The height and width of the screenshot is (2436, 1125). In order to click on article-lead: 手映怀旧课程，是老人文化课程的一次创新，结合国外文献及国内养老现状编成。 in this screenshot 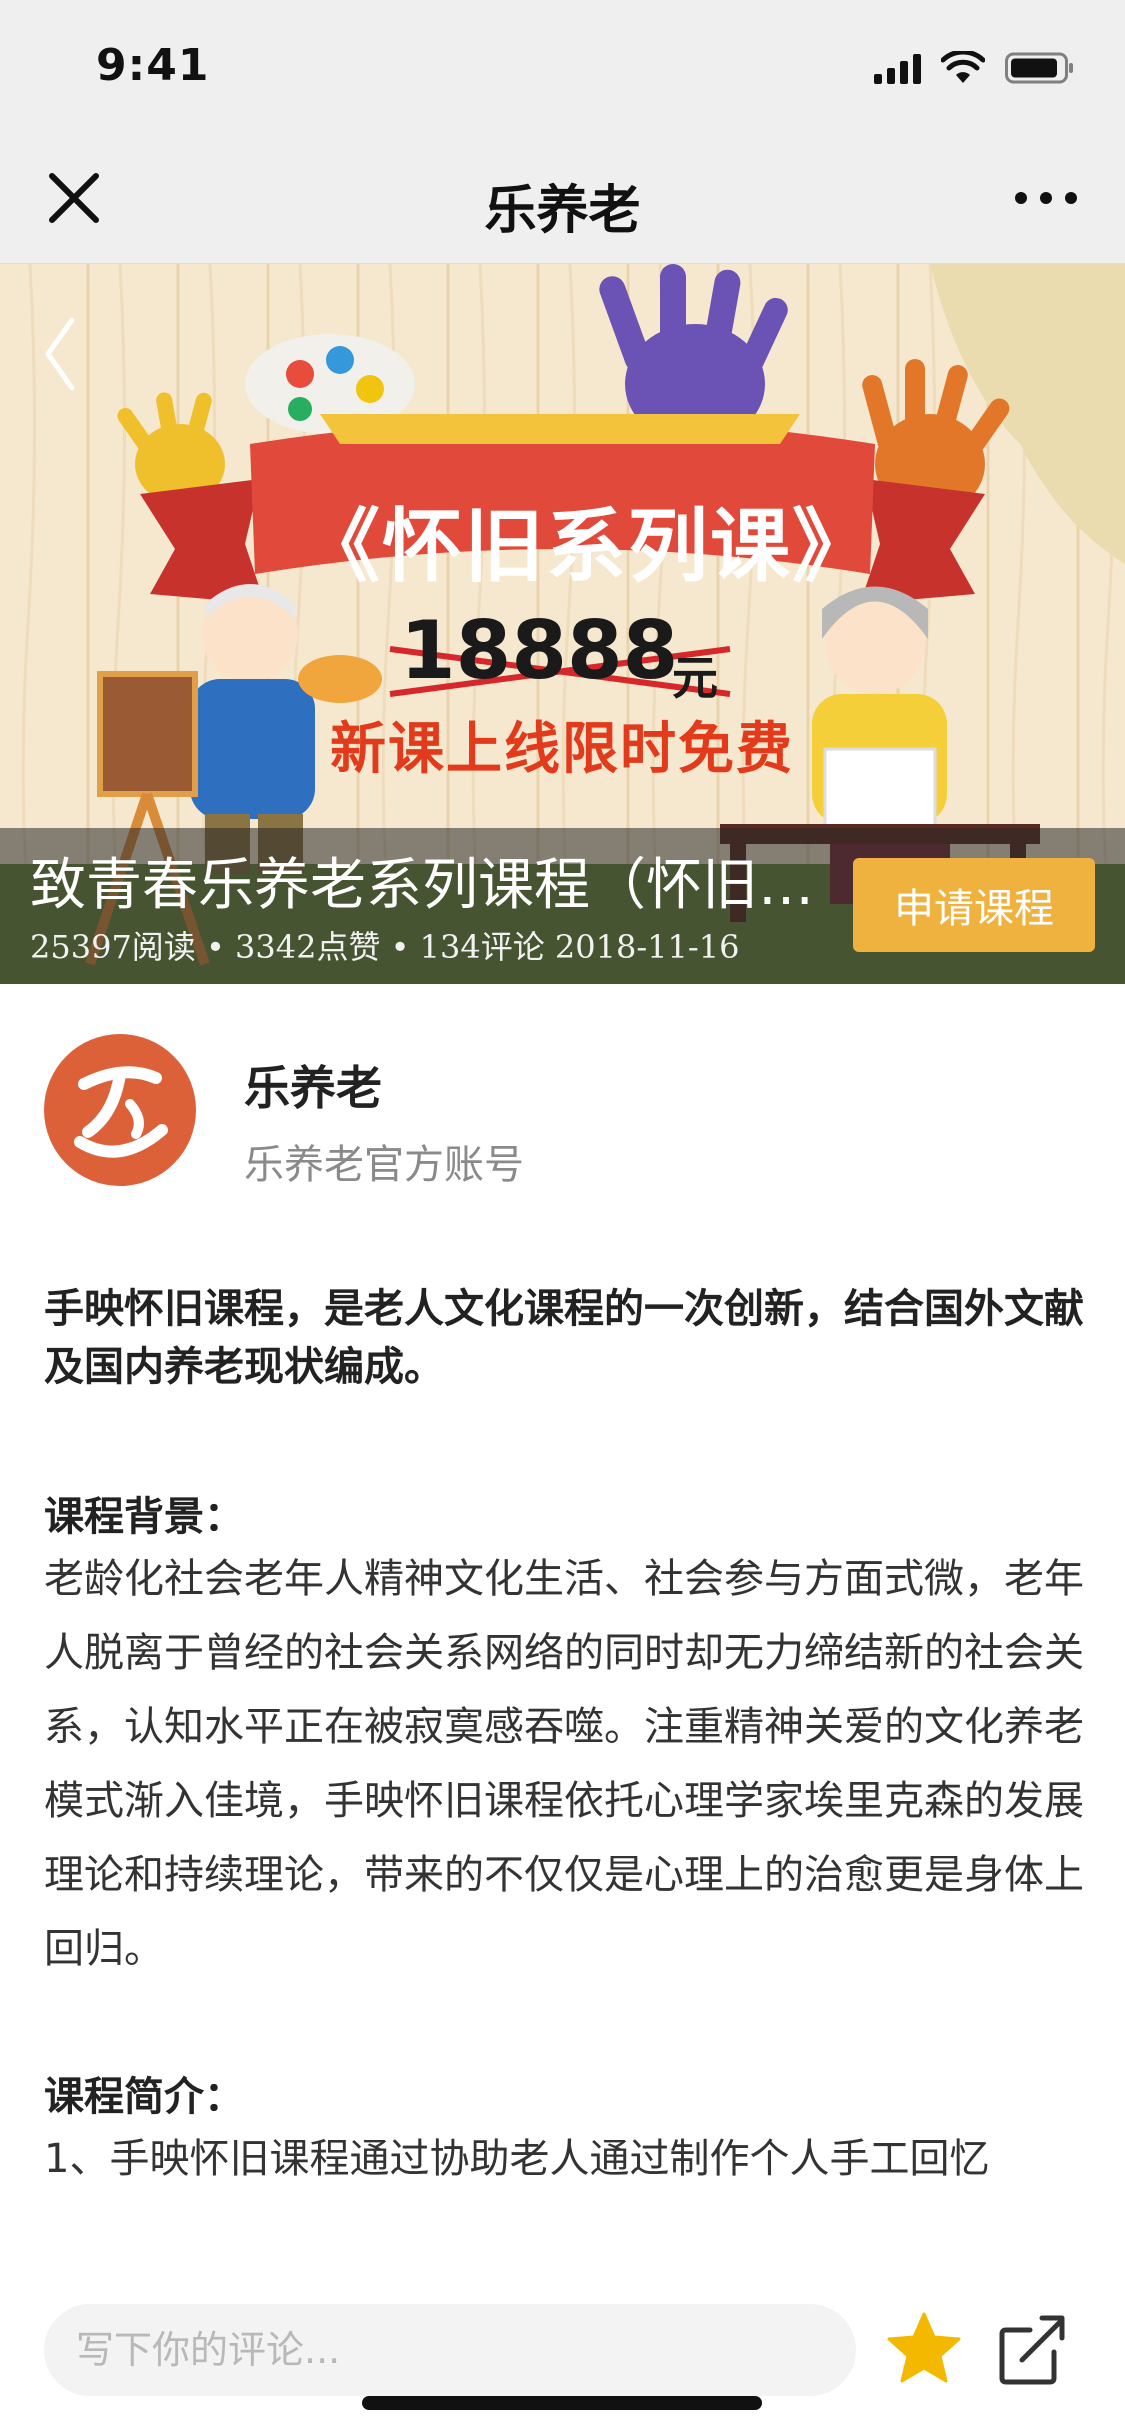, I will do `click(564, 1338)`.